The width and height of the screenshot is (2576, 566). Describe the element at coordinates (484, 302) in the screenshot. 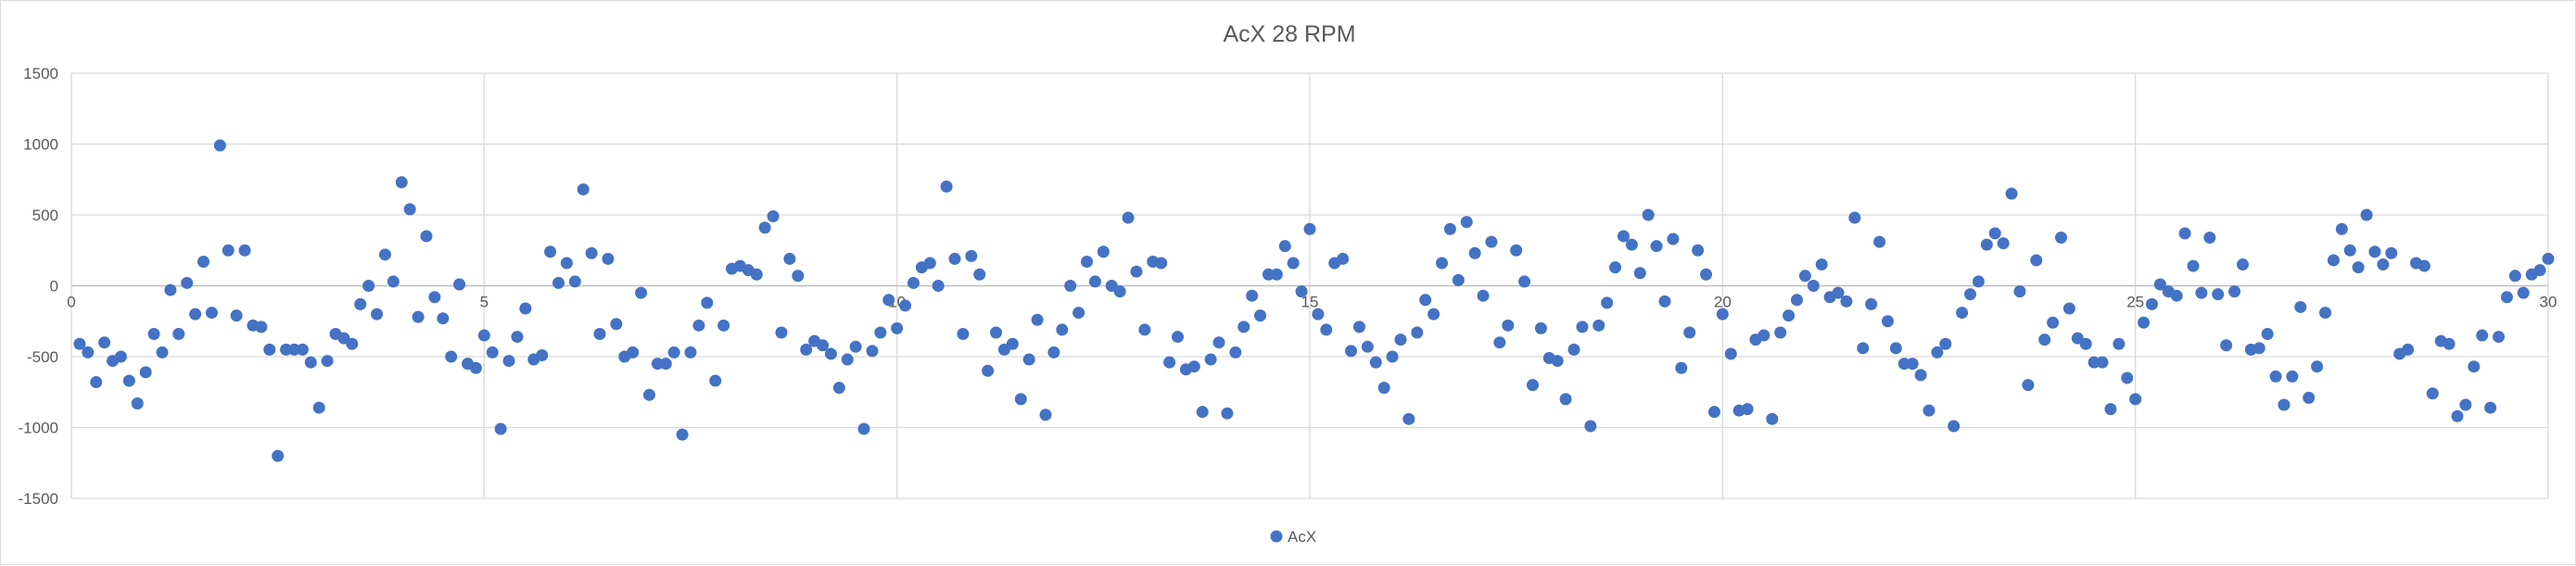

I see `x-tick-label: 5` at that location.